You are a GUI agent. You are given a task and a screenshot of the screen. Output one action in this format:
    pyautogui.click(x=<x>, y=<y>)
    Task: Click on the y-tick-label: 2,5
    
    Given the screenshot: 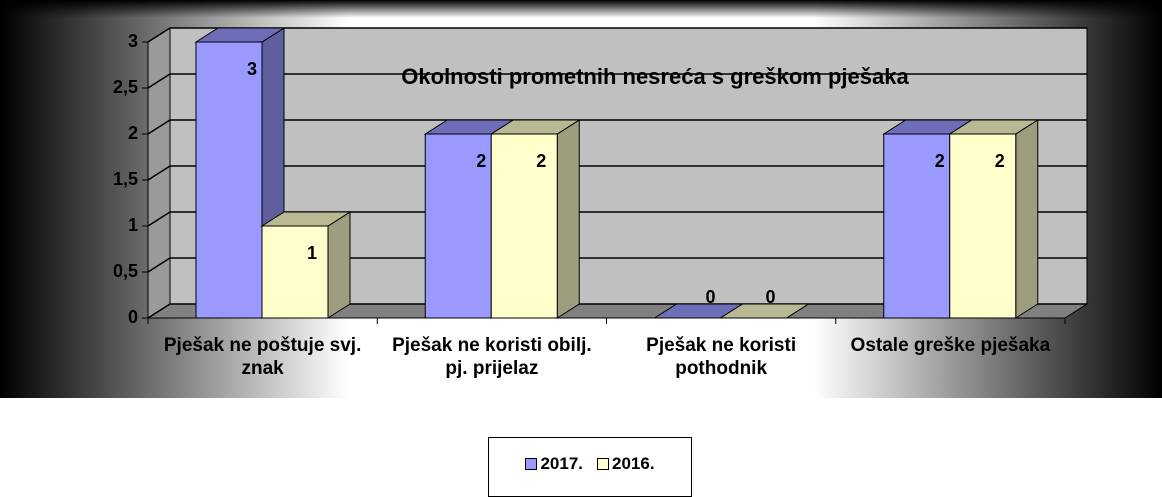 What is the action you would take?
    pyautogui.click(x=125, y=87)
    